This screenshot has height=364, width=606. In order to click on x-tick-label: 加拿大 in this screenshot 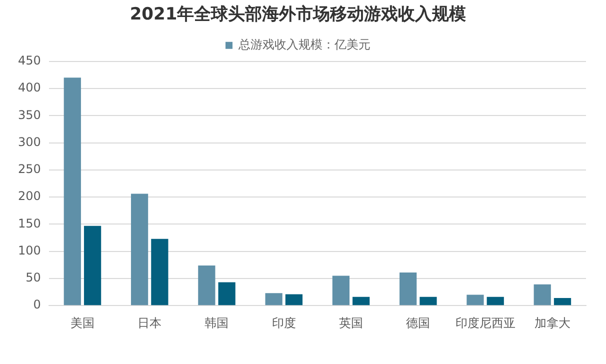, I will do `click(552, 323)`.